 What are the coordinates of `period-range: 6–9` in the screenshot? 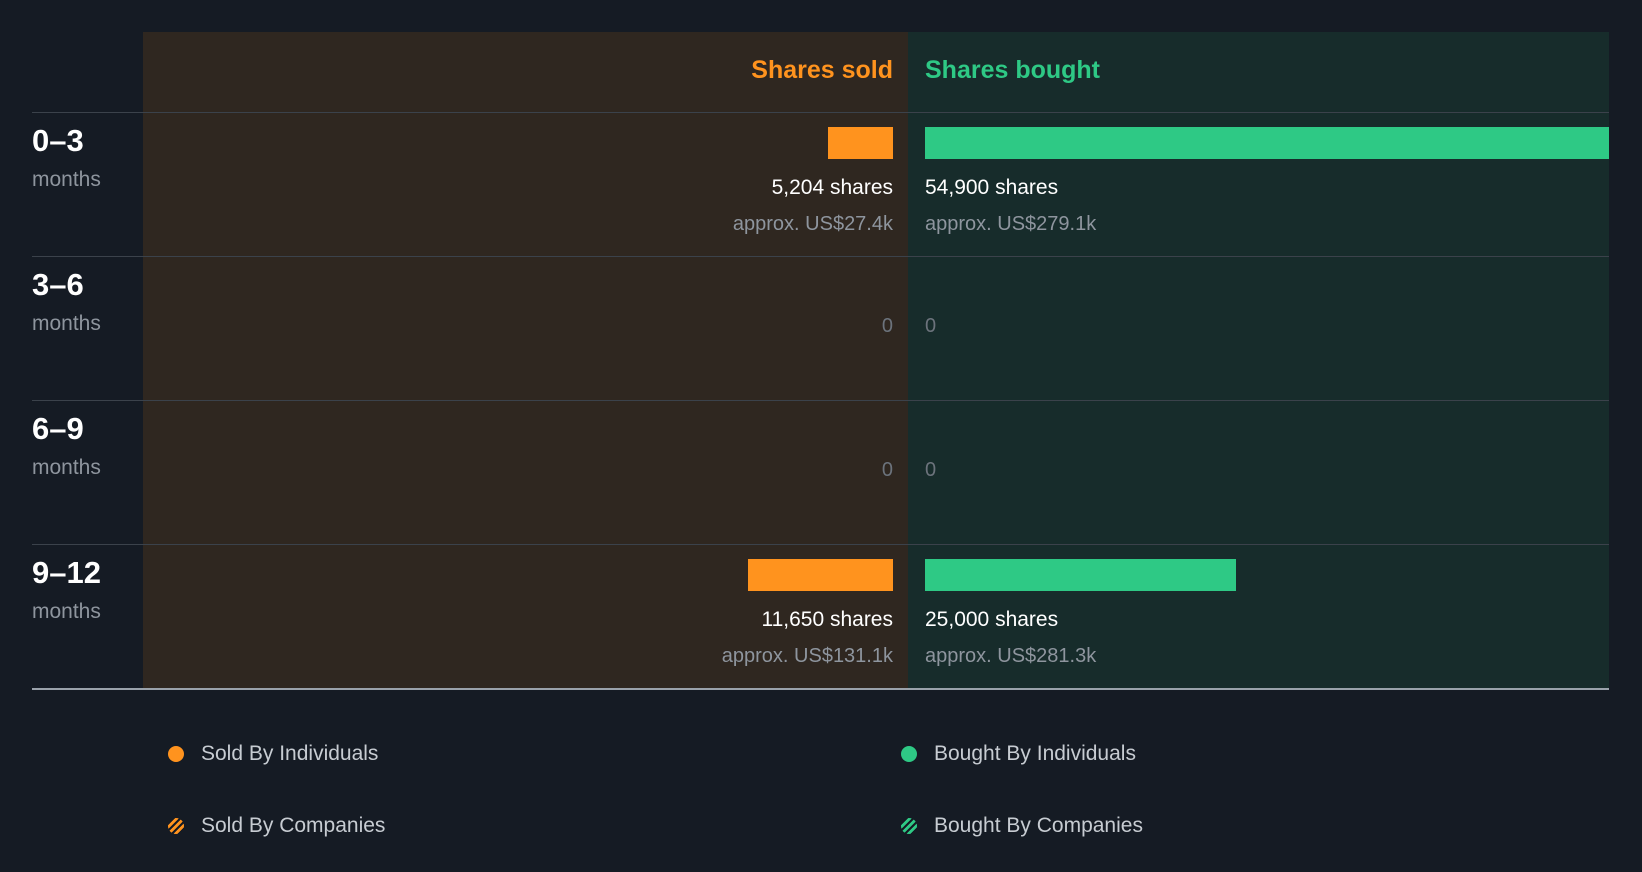 It's located at (58, 428).